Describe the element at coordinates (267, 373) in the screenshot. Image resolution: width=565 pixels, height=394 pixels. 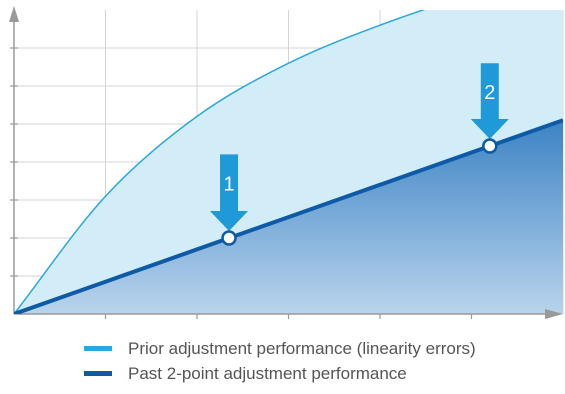
I see `legend-label-past: Past 2-point adjustment performance` at that location.